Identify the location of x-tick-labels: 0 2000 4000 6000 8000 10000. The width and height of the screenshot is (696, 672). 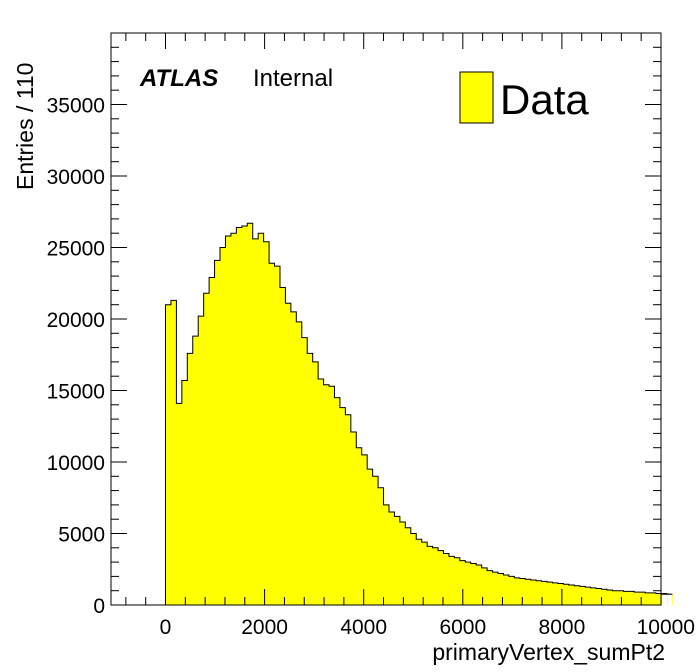
(427, 627).